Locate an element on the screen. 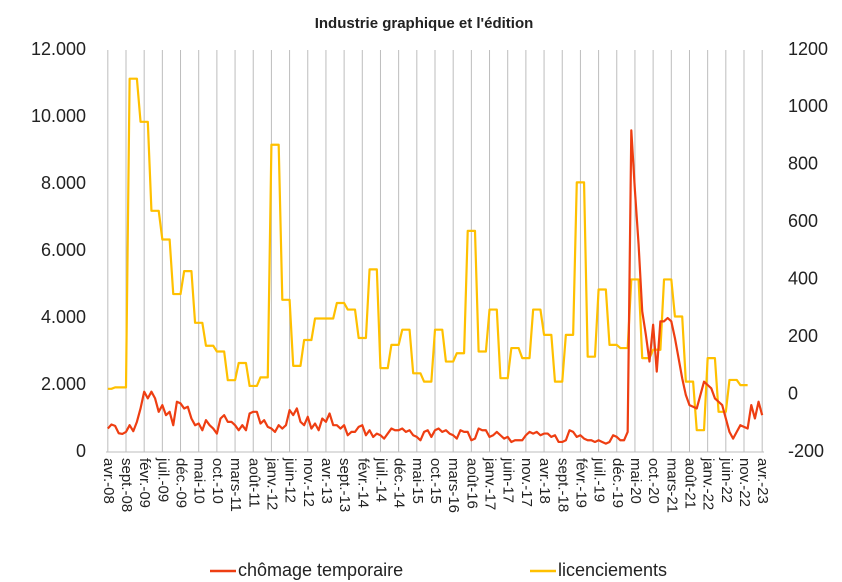 This screenshot has width=842, height=582. x-tick-label: févr.-14 is located at coordinates (362, 483).